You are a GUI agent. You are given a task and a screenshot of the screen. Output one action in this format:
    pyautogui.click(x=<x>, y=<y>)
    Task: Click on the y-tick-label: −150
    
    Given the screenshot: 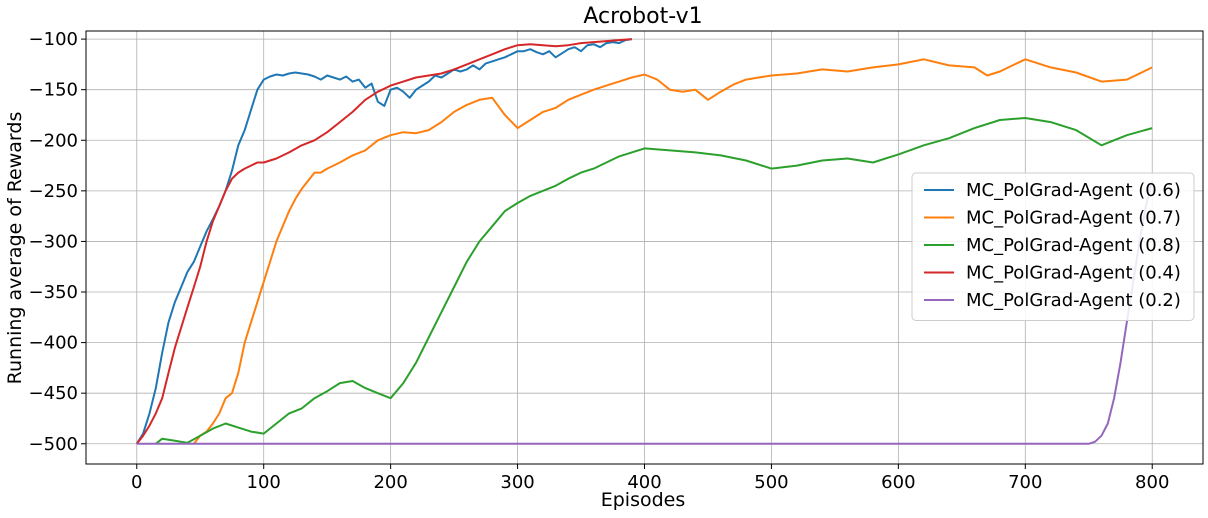 What is the action you would take?
    pyautogui.click(x=53, y=90)
    